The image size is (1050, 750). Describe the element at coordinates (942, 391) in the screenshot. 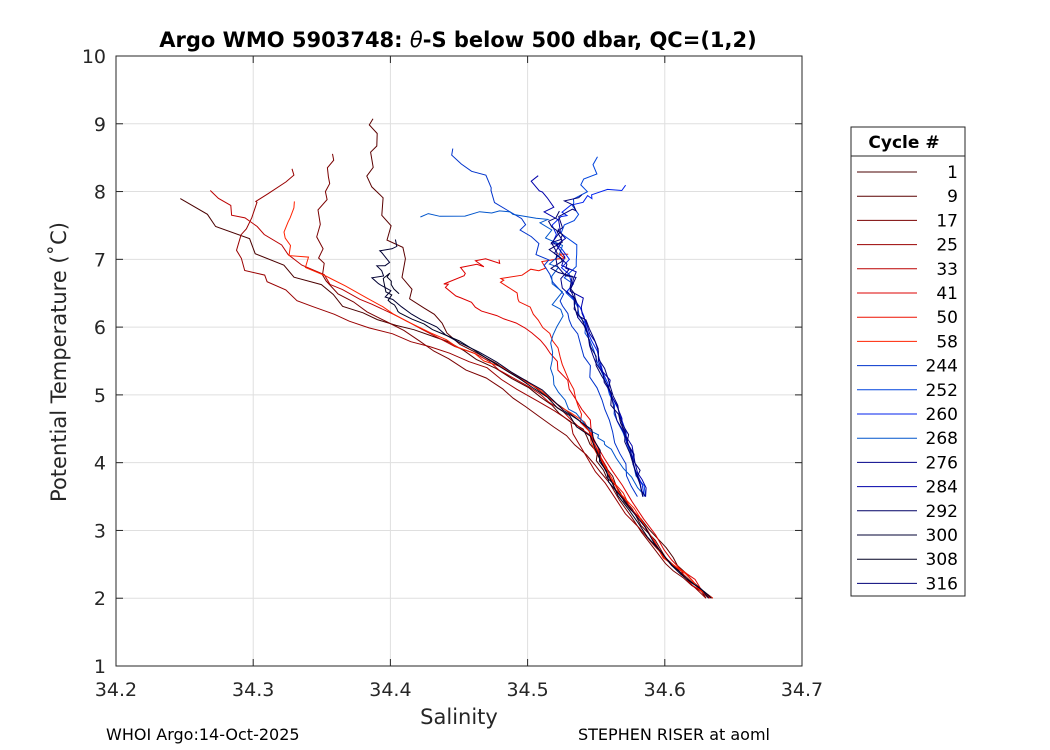

I see `legend-label-cycle-252: 252` at that location.